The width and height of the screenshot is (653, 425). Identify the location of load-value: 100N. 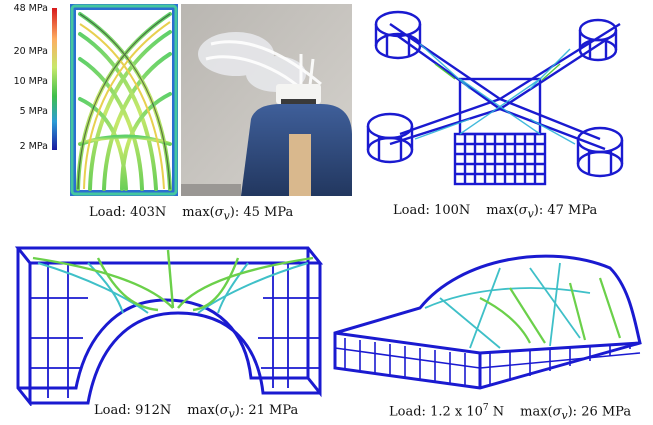
(452, 210).